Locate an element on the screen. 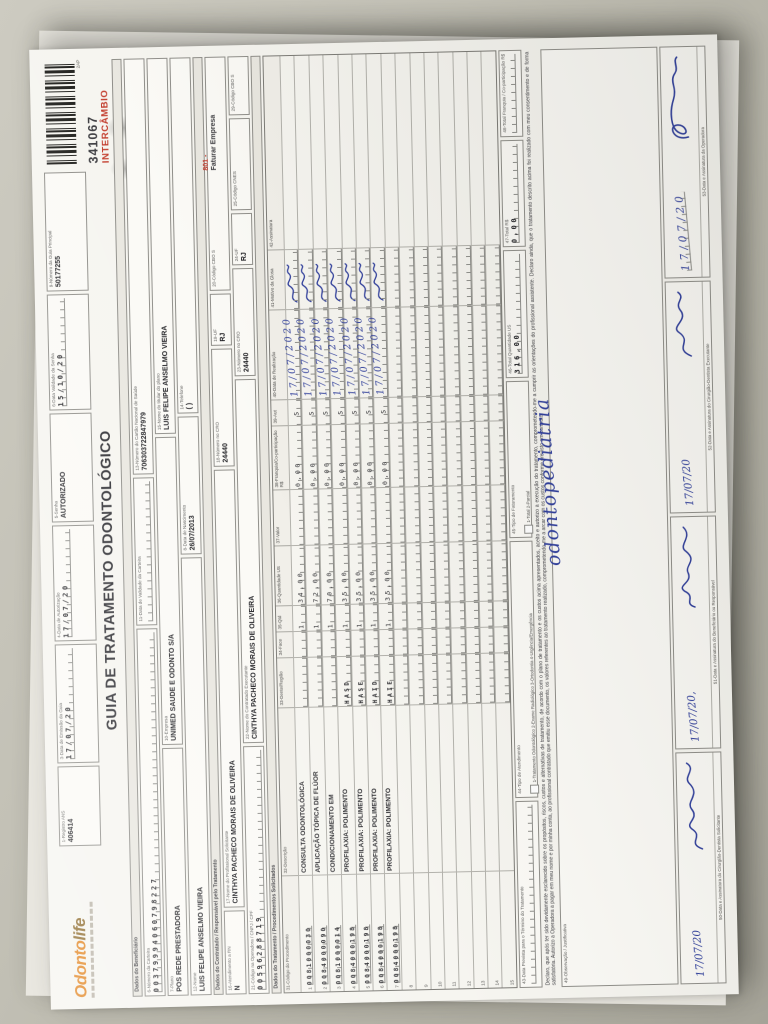 The width and height of the screenshot is (768, 1024). col-franquia: 38-Franquia/Co-participação R$ is located at coordinates (280, 458).